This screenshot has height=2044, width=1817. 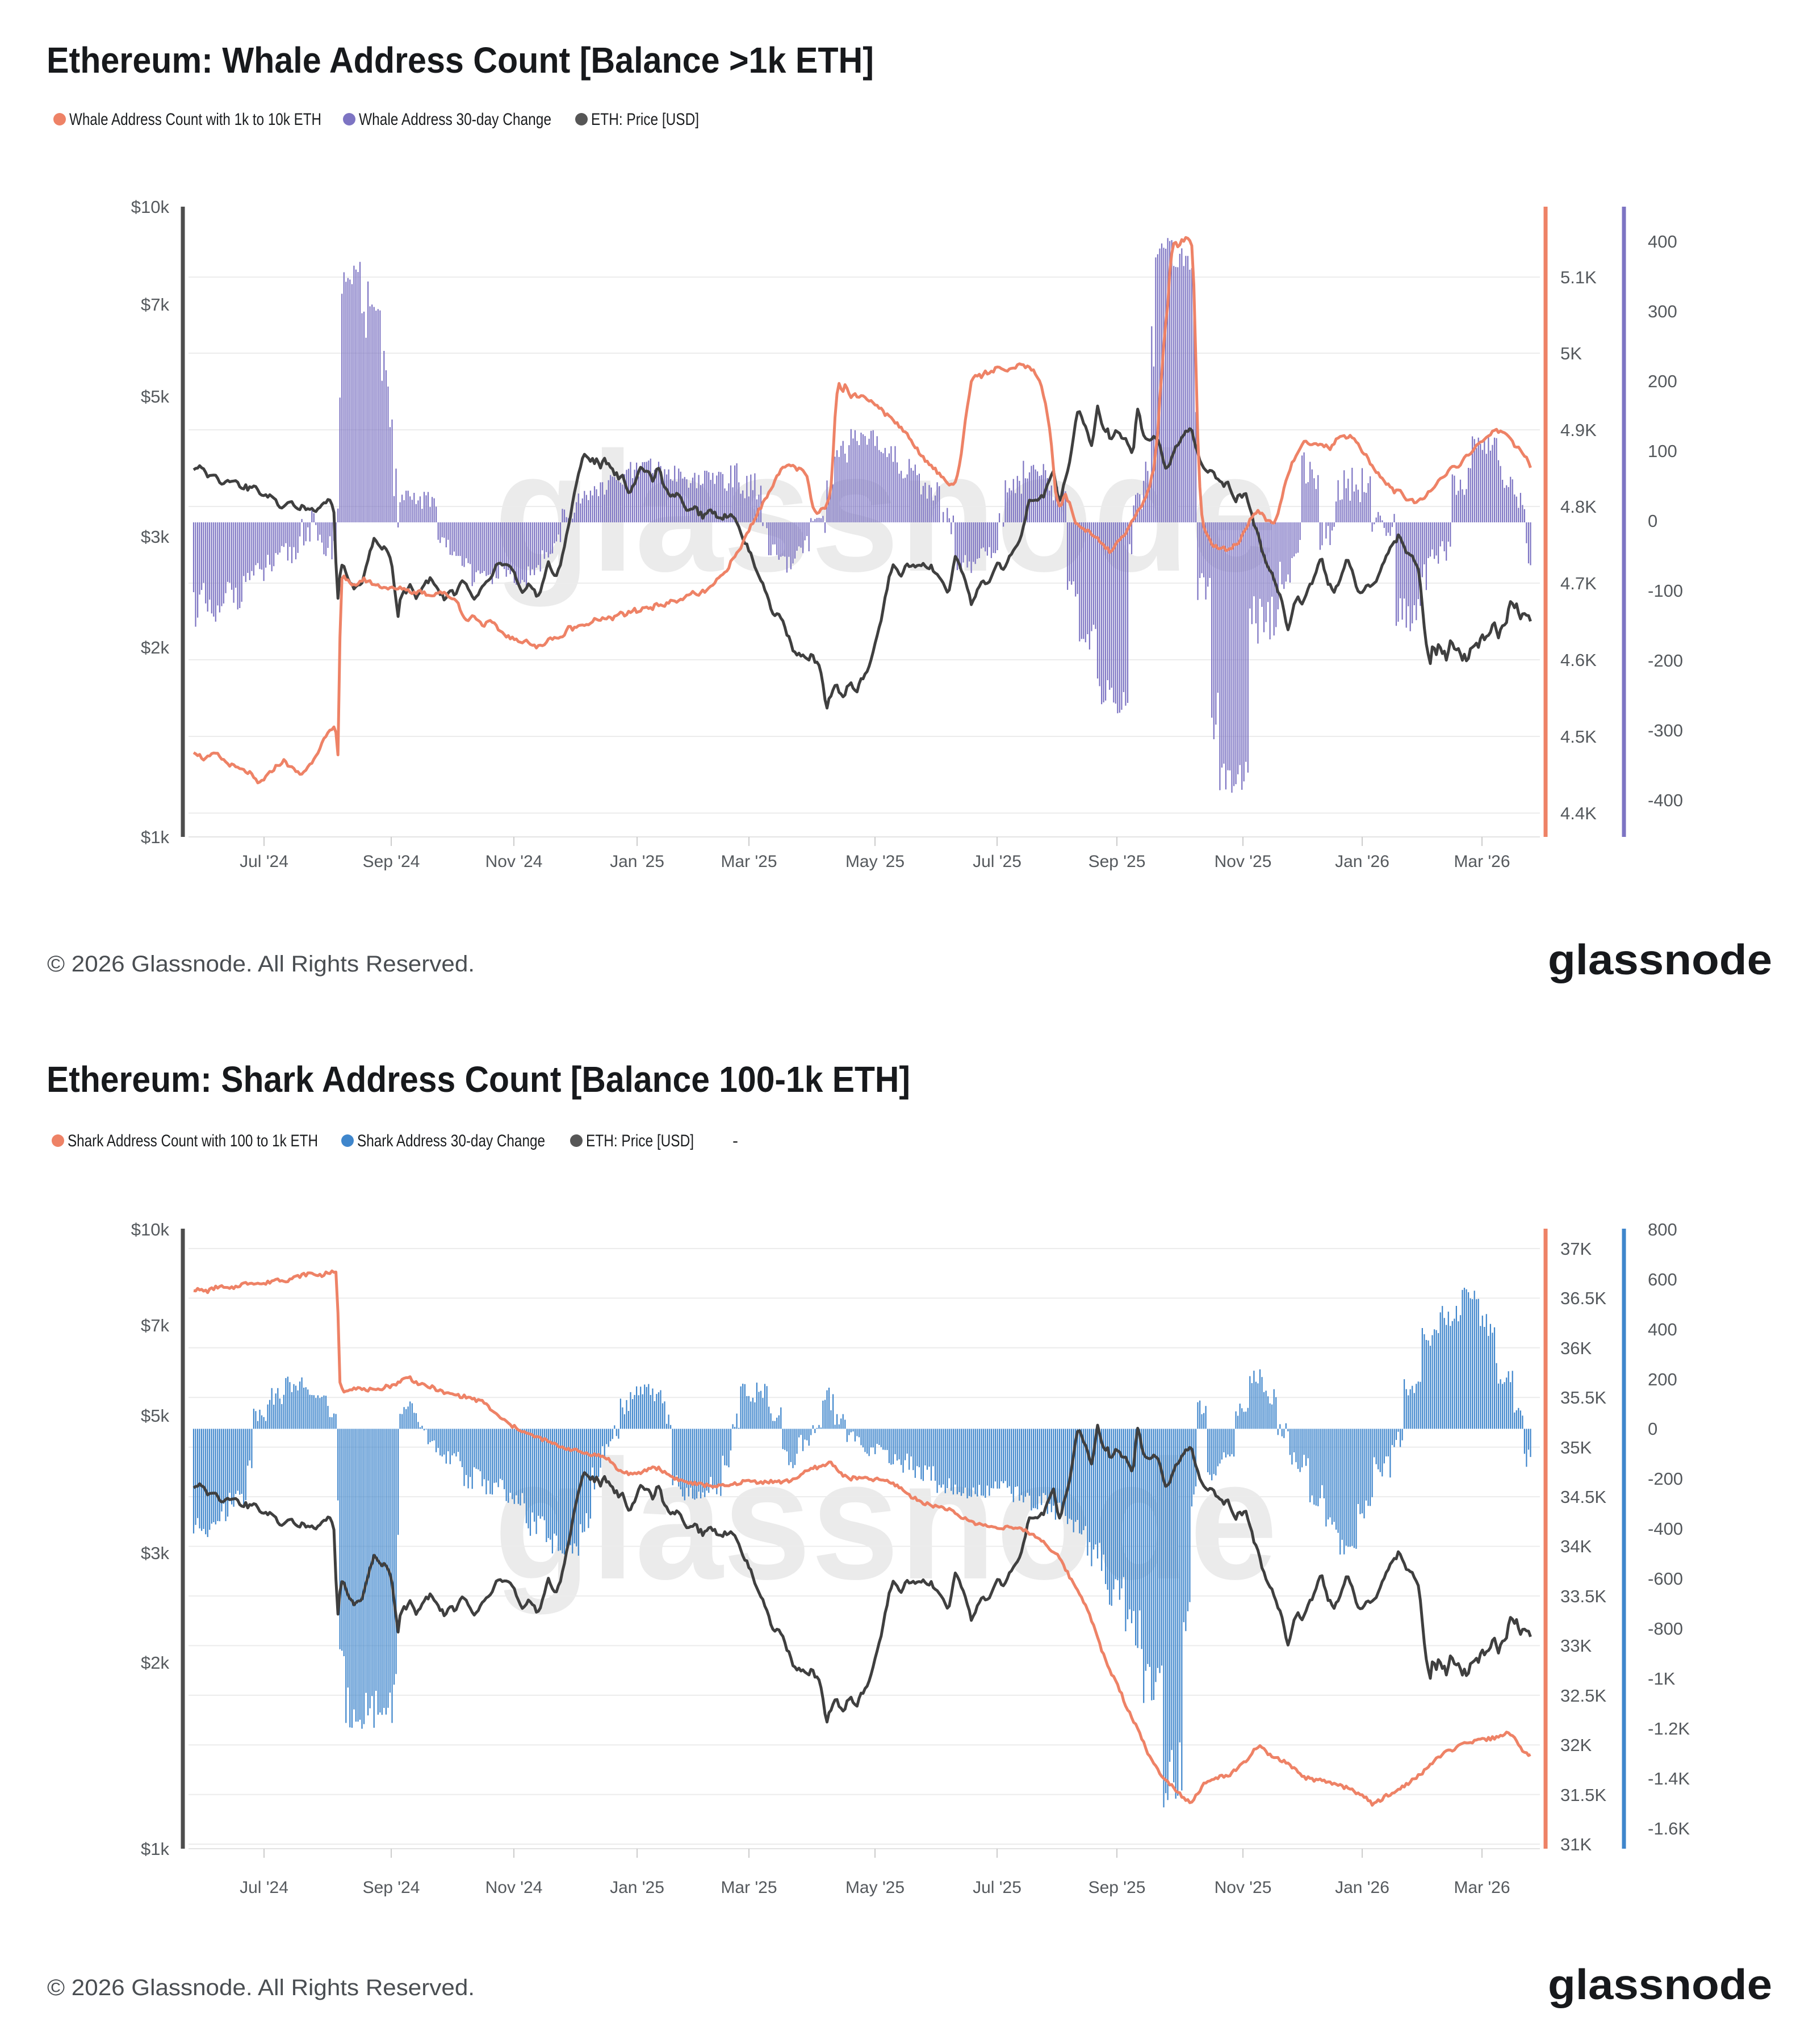 What do you see at coordinates (1583, 1398) in the screenshot?
I see `svg-text: 35.5K` at bounding box center [1583, 1398].